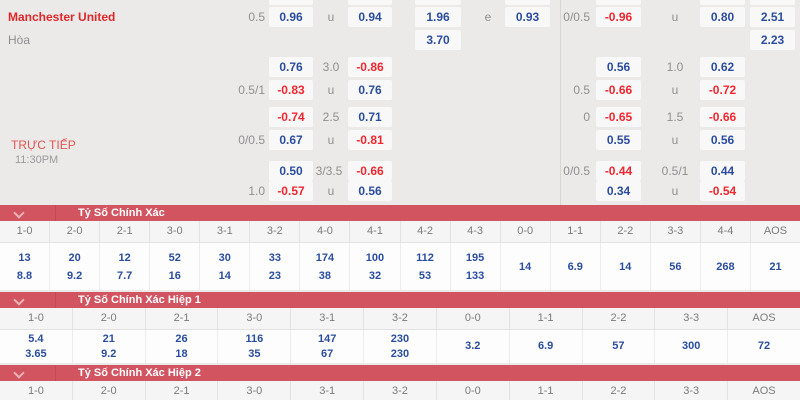 The width and height of the screenshot is (800, 400). Describe the element at coordinates (370, 140) in the screenshot. I see `odds-value: -0.81` at that location.